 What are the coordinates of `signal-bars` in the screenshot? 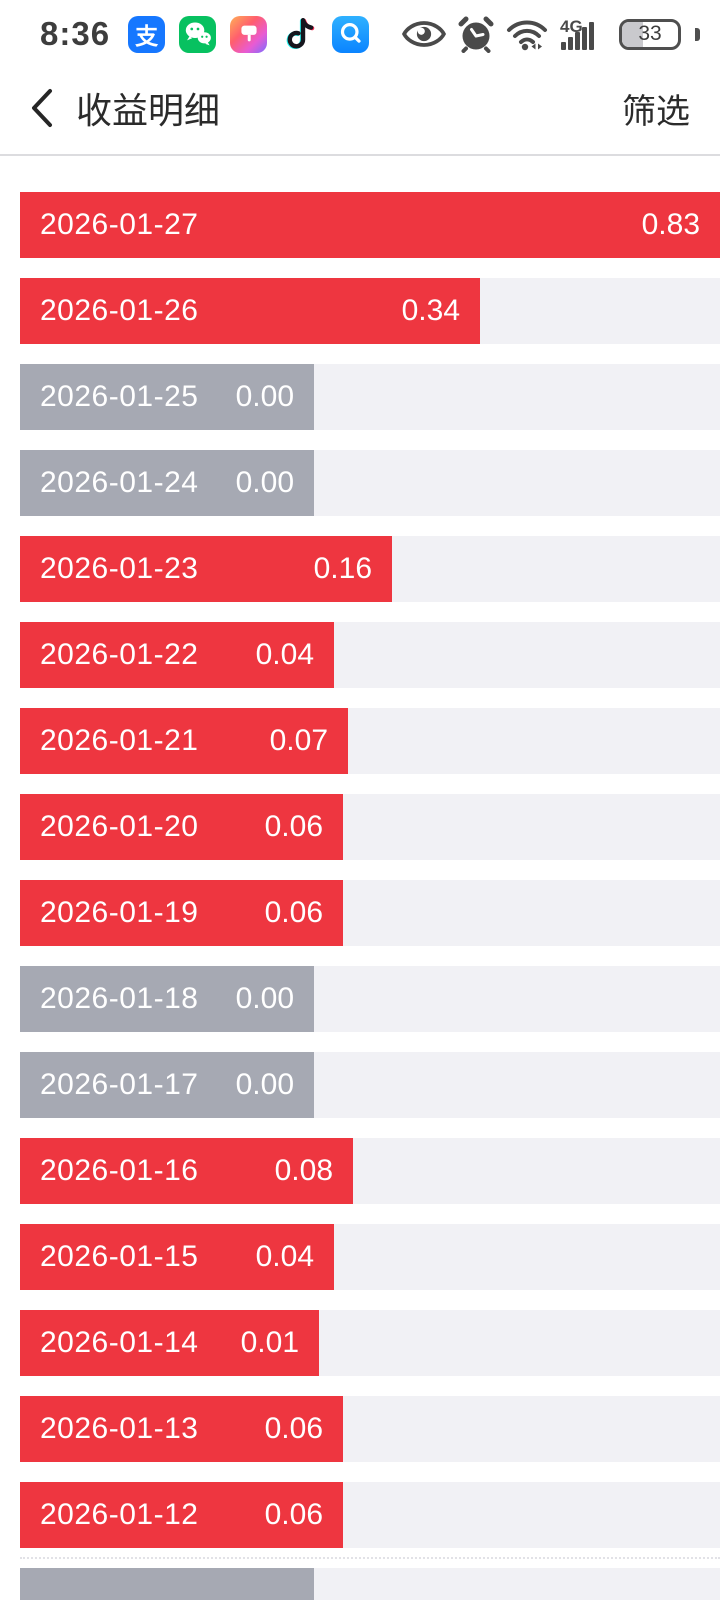 It's located at (577, 36).